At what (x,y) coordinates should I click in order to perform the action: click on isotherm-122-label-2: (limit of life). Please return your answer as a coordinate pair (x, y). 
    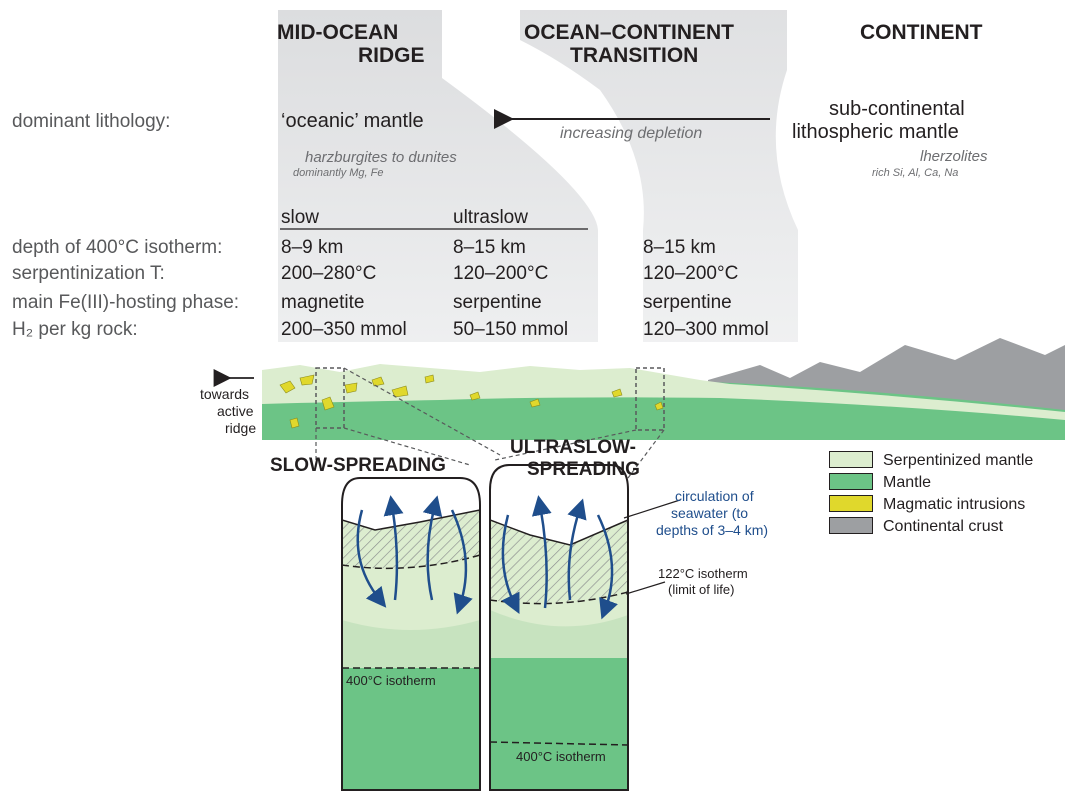
    Looking at the image, I should click on (701, 589).